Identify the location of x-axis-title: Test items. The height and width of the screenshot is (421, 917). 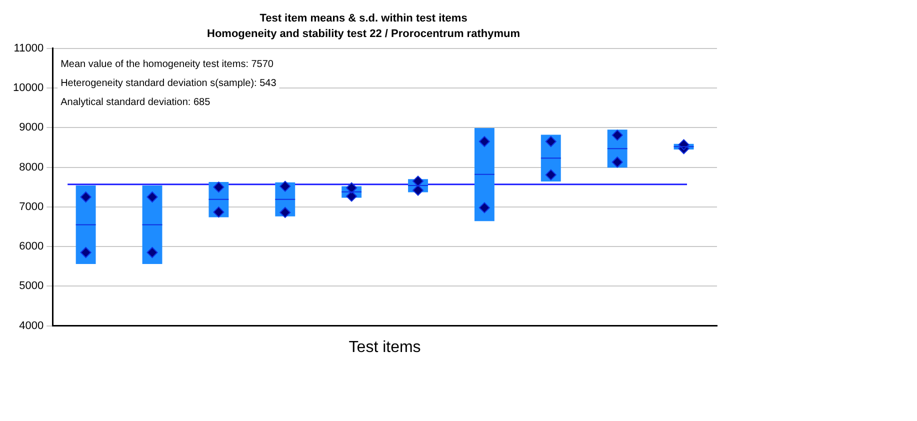
(384, 347).